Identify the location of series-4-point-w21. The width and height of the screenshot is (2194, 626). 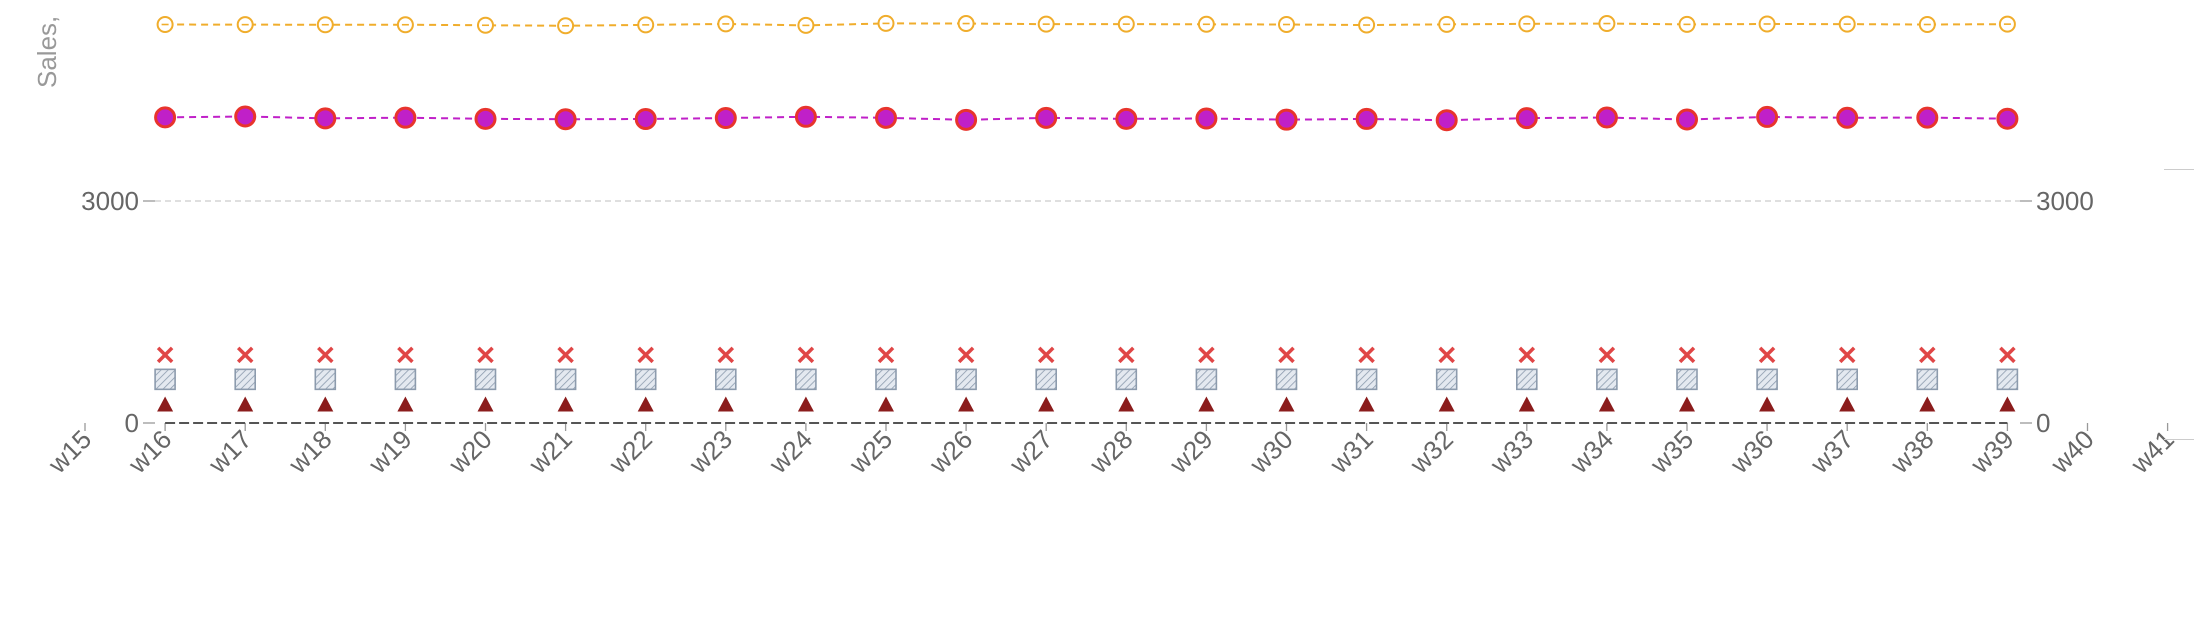
(565, 379).